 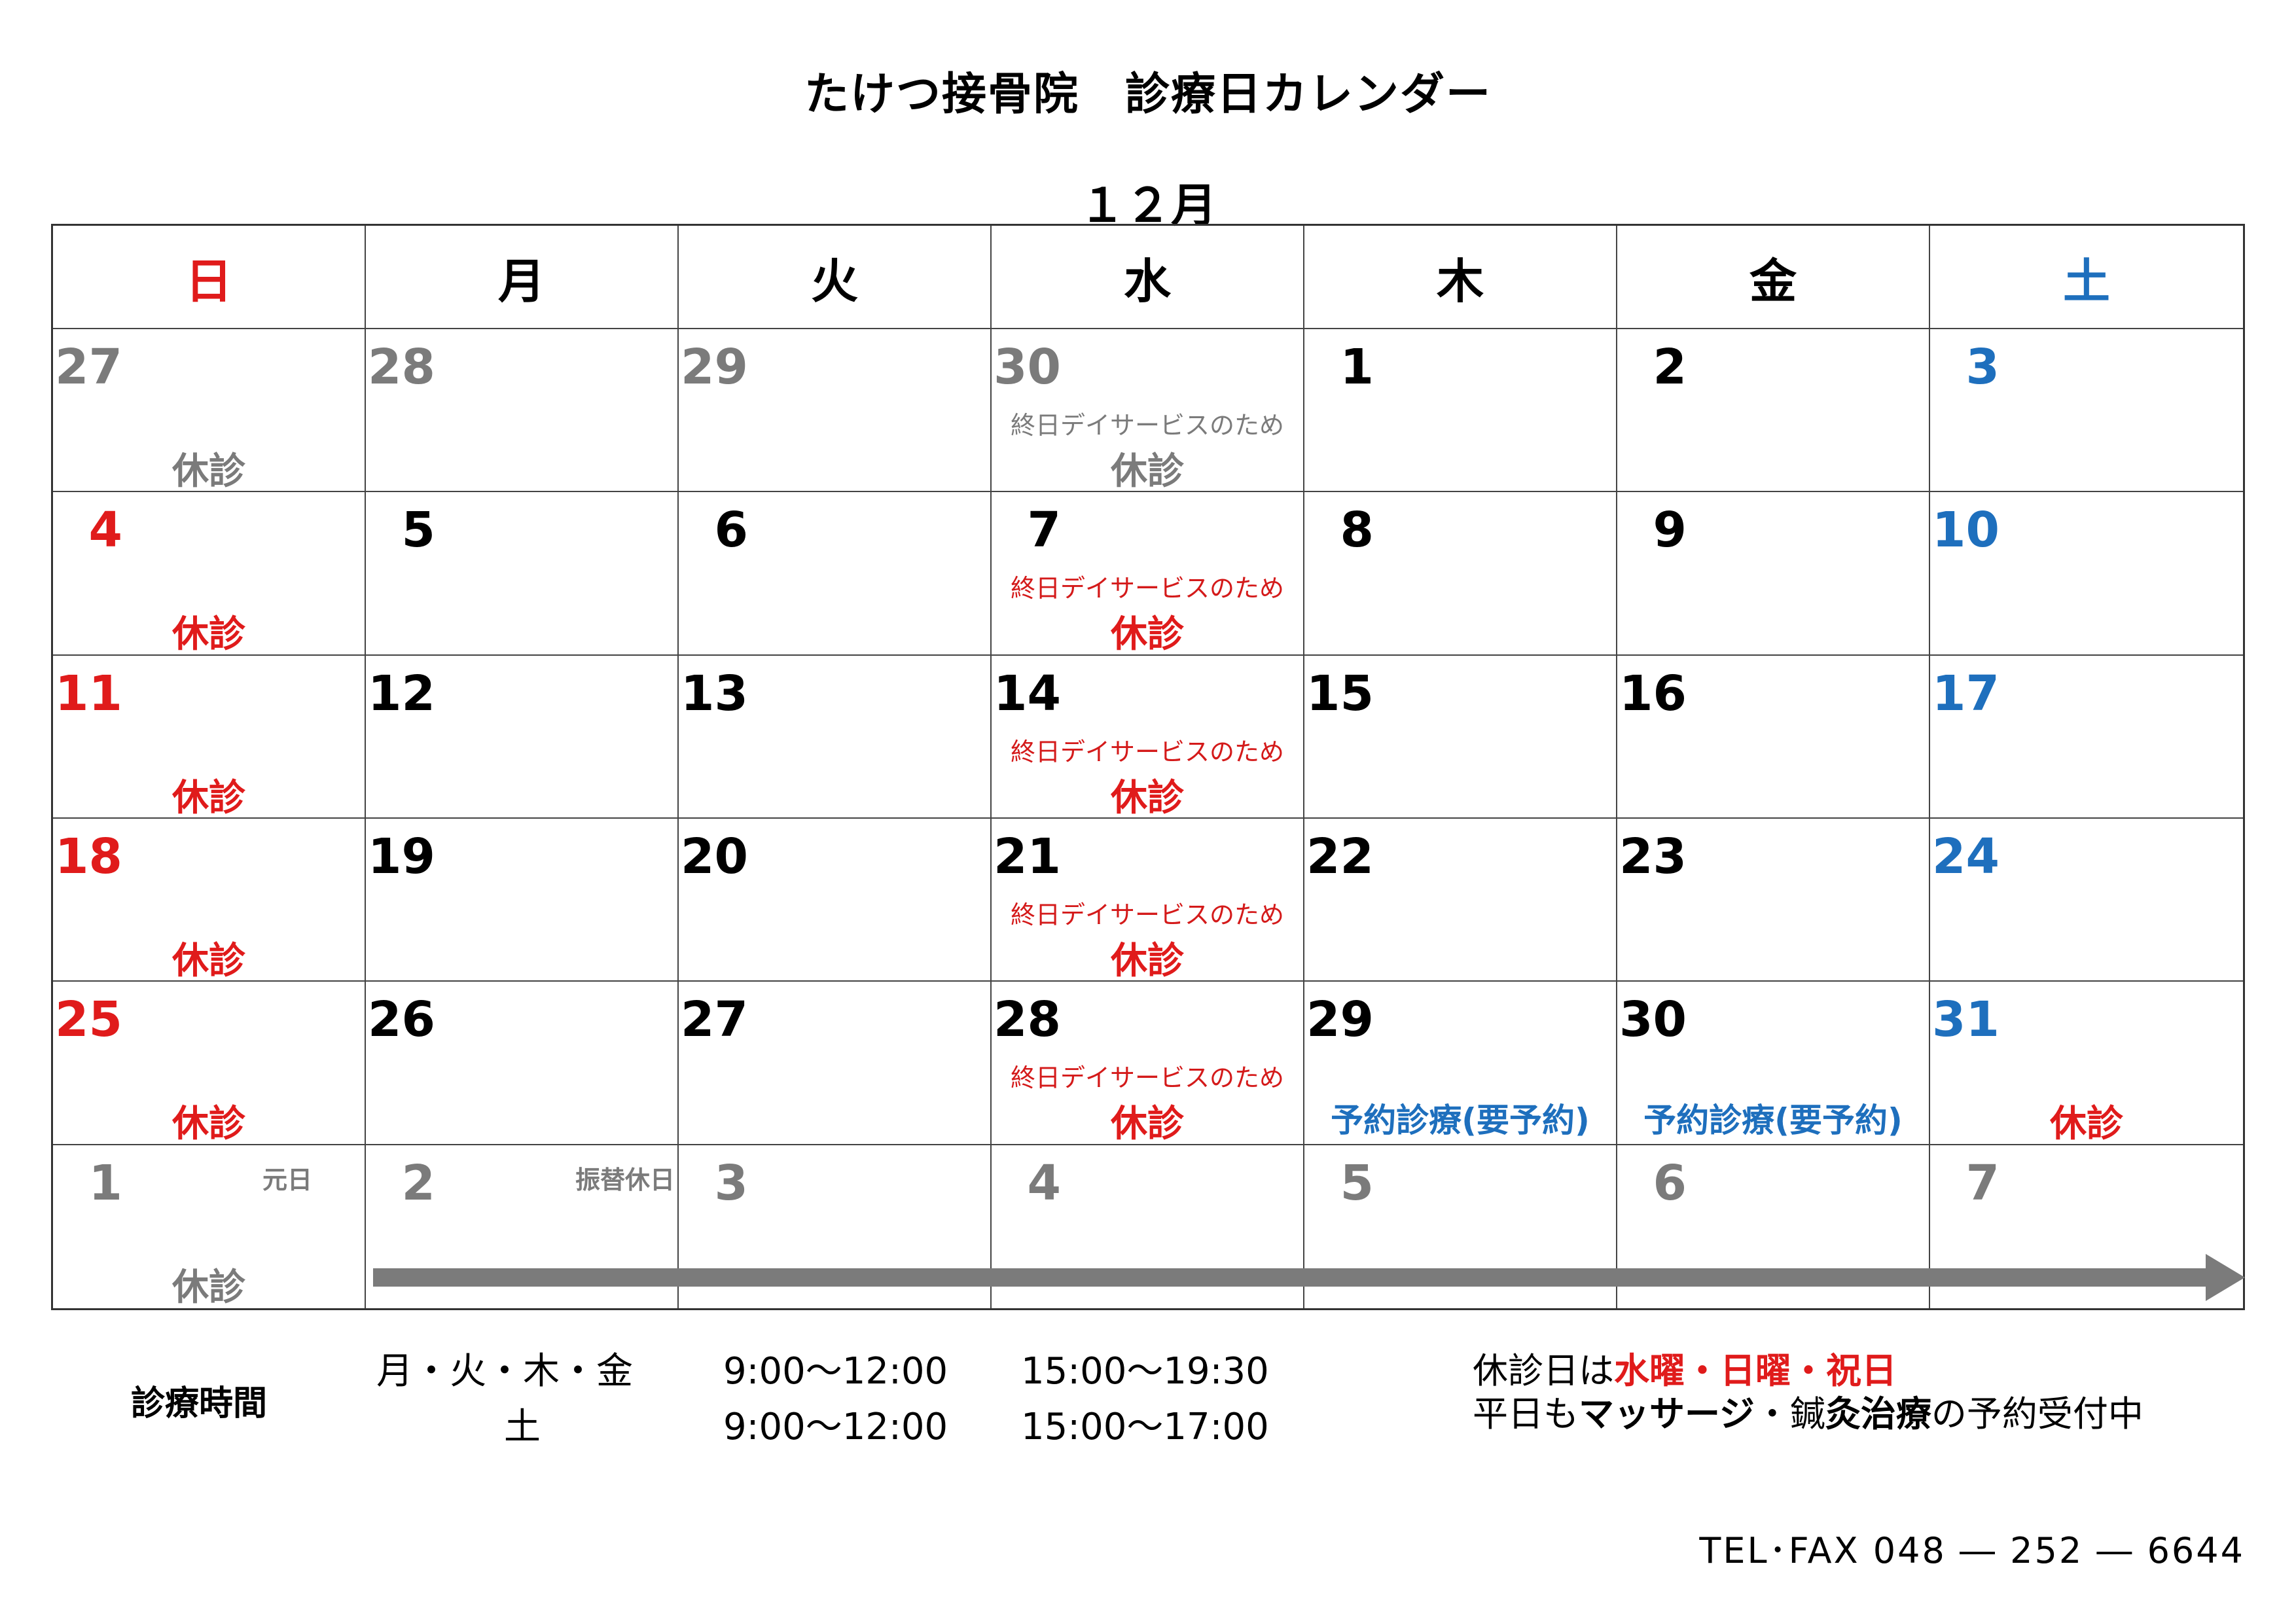 What do you see at coordinates (522, 277) in the screenshot?
I see `weekday-header: 月` at bounding box center [522, 277].